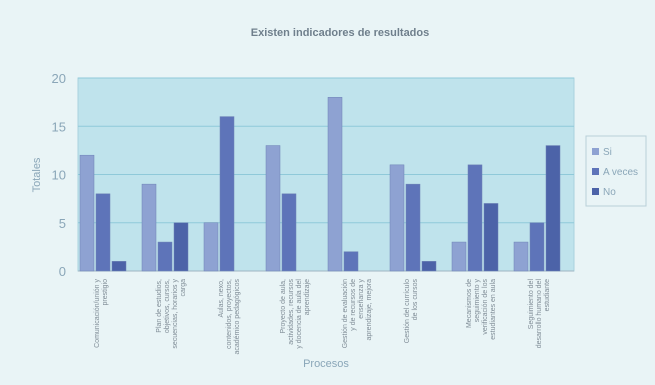  I want to click on svg-text:Gestión del currículode los cu: Gestión del currículode los cursos, so click(411, 311).